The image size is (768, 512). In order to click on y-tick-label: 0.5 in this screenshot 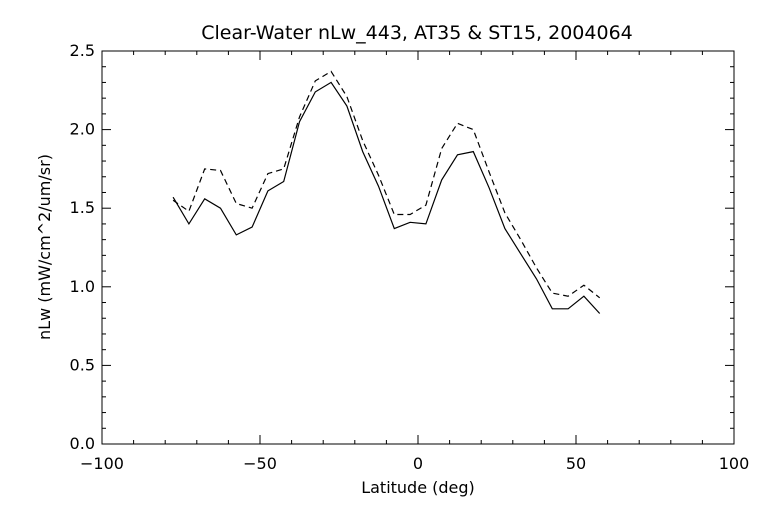, I will do `click(82, 364)`.